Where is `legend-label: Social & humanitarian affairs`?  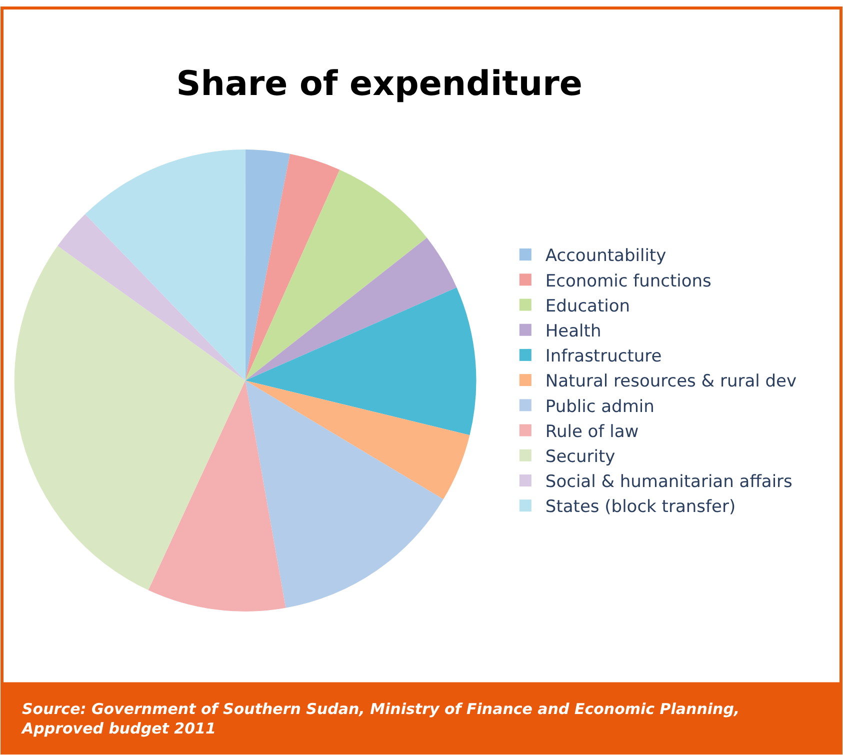
legend-label: Social & humanitarian affairs is located at coordinates (669, 482).